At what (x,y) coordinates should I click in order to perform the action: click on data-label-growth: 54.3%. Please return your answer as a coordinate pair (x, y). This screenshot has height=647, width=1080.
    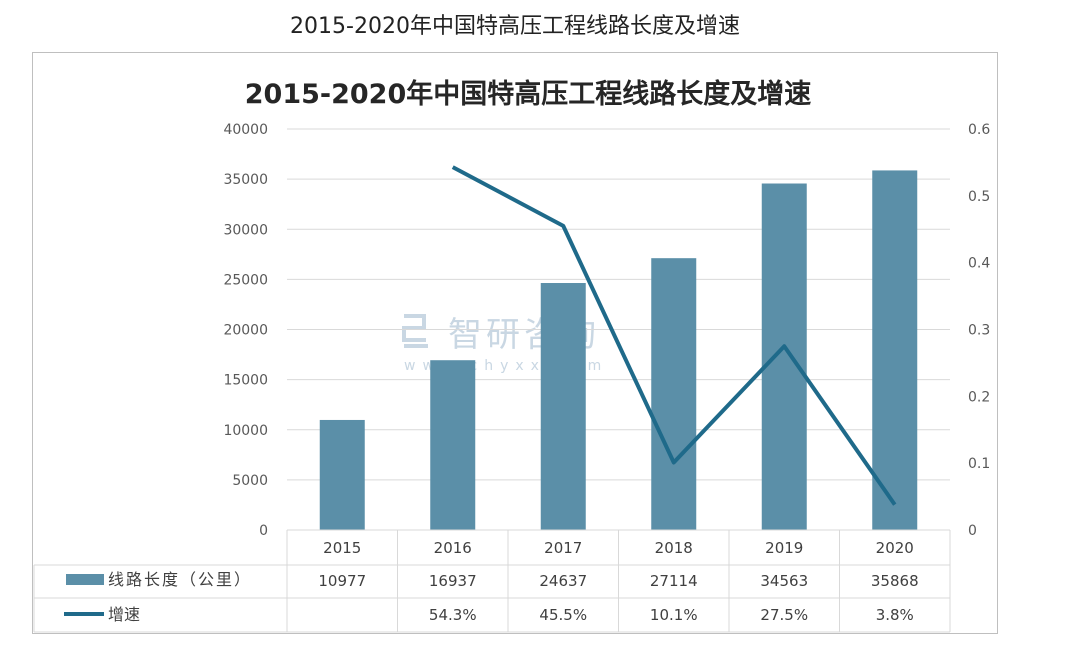
    Looking at the image, I should click on (453, 615).